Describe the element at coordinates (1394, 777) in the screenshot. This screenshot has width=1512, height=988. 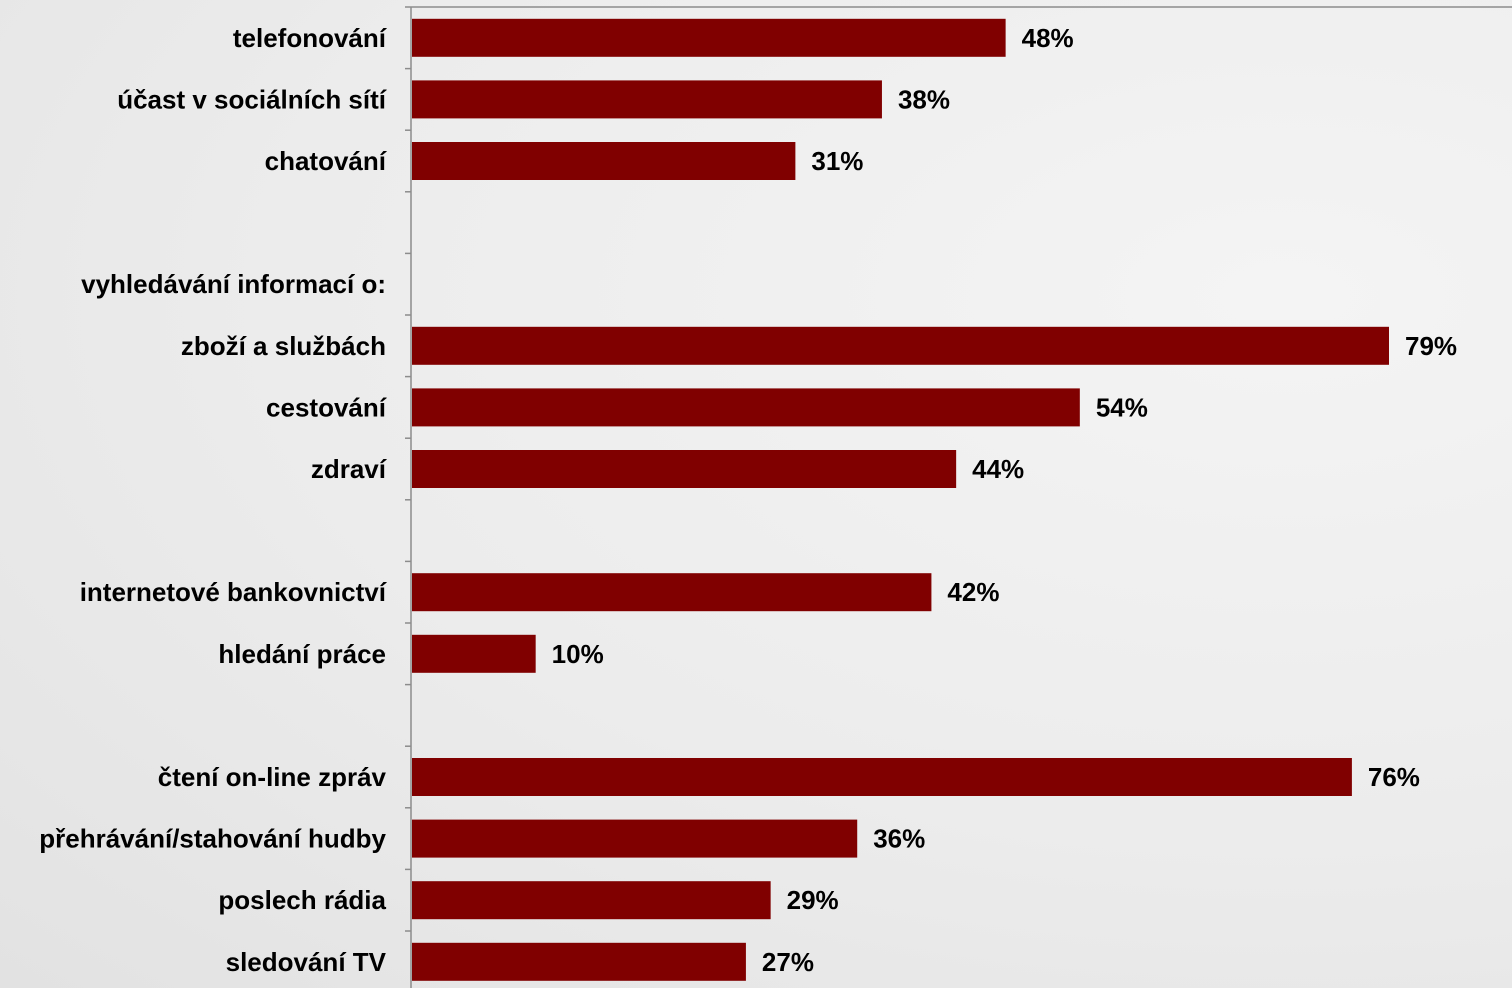
I see `value-label: 76%` at that location.